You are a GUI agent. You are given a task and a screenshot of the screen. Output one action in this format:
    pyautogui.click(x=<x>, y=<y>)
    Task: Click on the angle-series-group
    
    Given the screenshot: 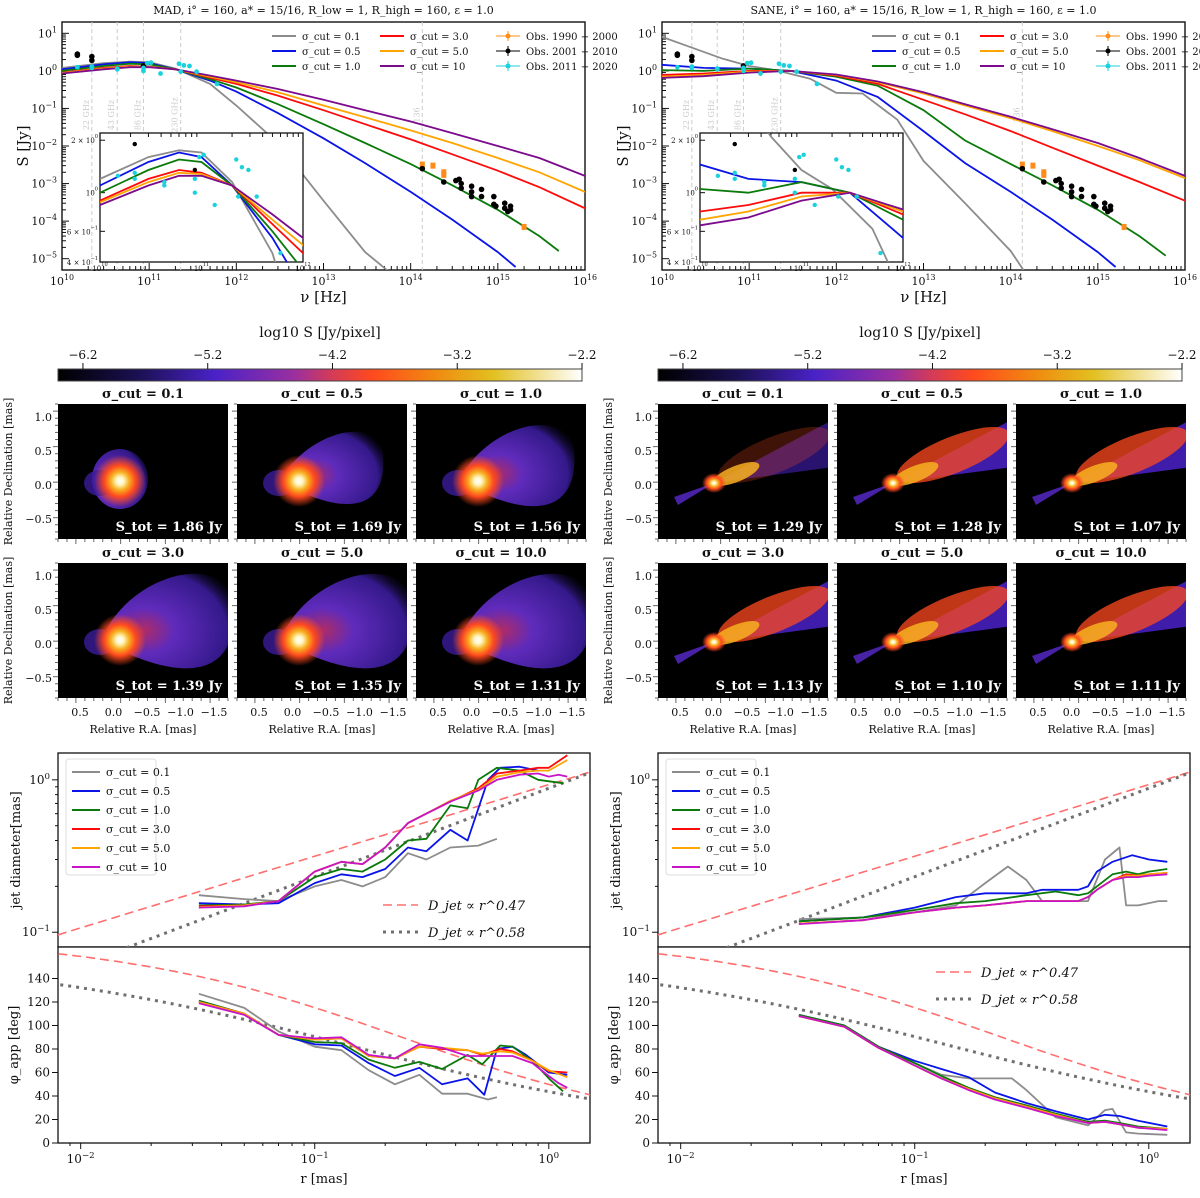 What is the action you would take?
    pyautogui.click(x=324, y=1026)
    